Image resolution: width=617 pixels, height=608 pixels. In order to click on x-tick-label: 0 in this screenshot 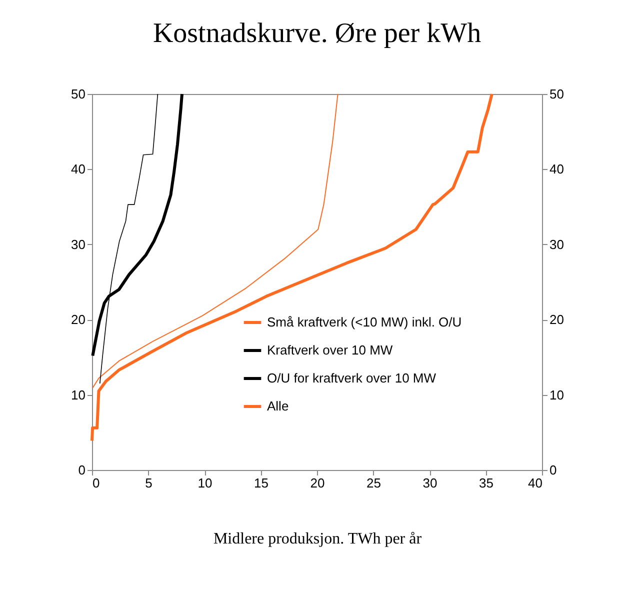, I will do `click(96, 483)`.